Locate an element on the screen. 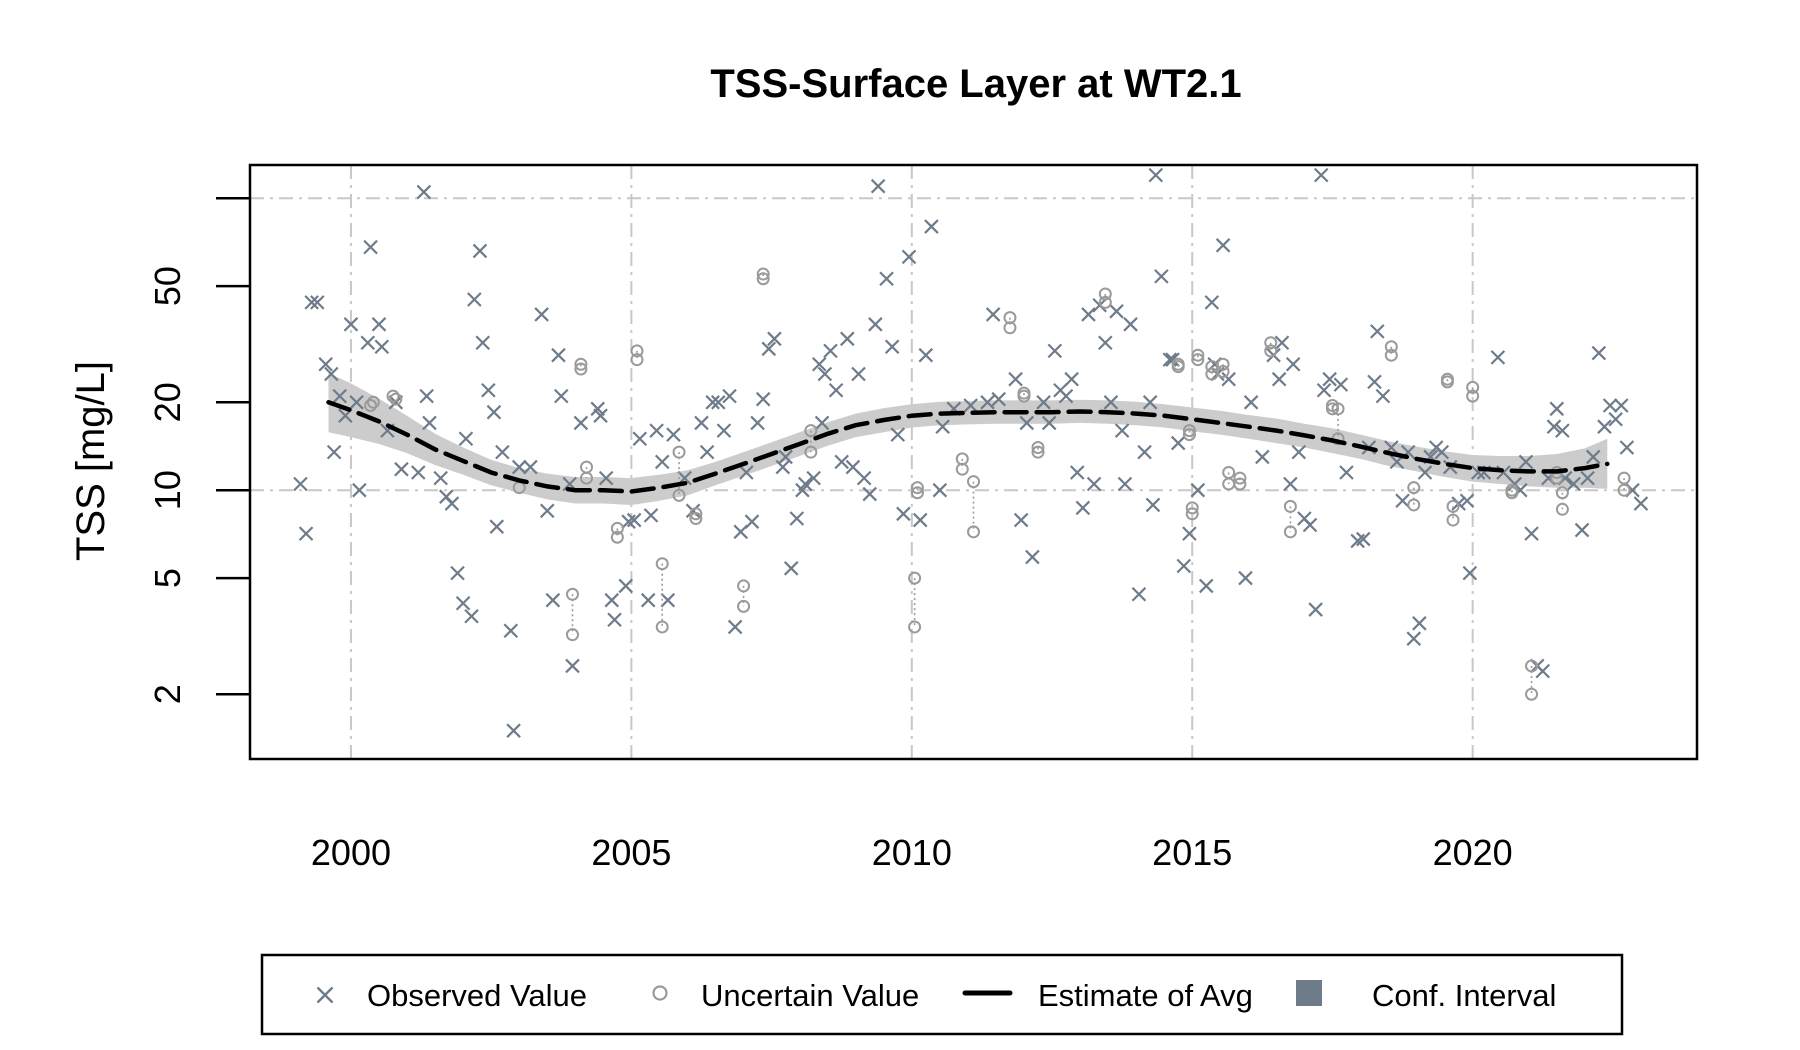 The image size is (1800, 1050). legend-interval-icon is located at coordinates (1309, 993).